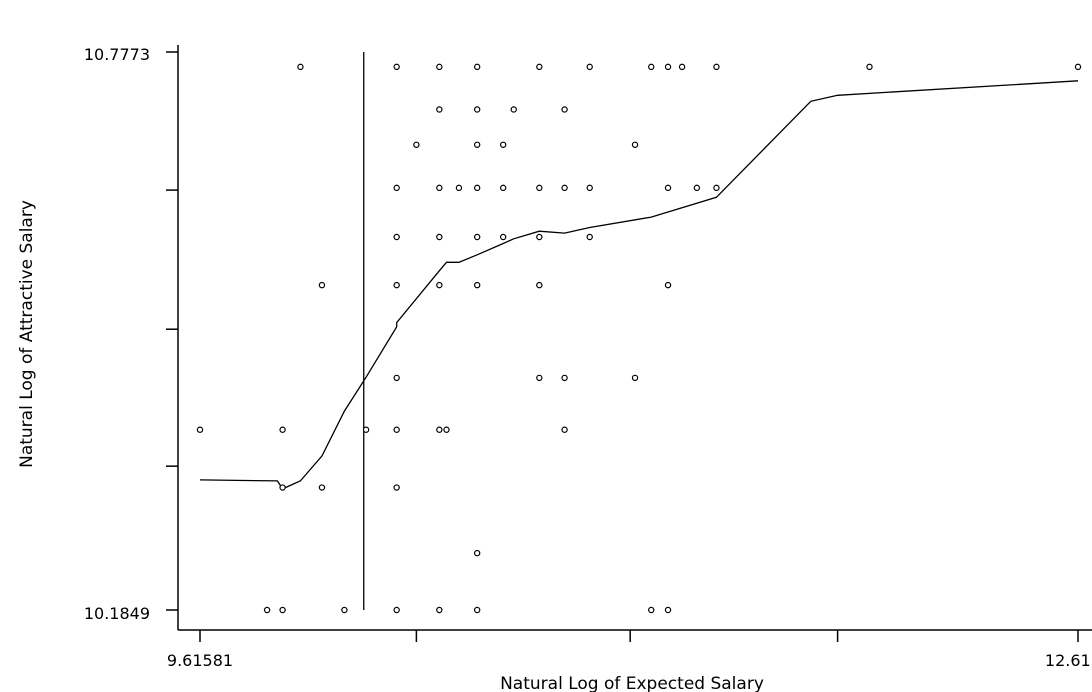 This screenshot has width=1092, height=692. Describe the element at coordinates (117, 54) in the screenshot. I see `y-tick-label-top: 10.7773` at that location.